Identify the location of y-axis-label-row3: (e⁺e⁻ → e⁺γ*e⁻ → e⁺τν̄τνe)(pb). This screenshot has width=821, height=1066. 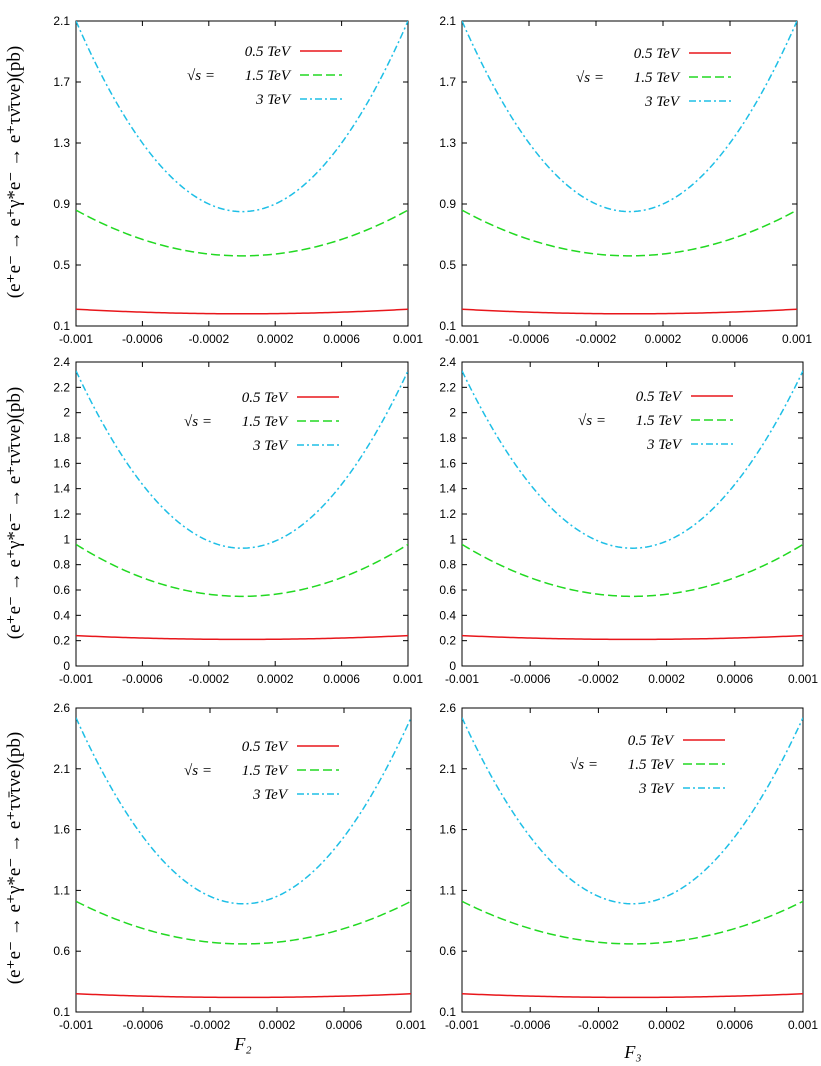
(14, 858).